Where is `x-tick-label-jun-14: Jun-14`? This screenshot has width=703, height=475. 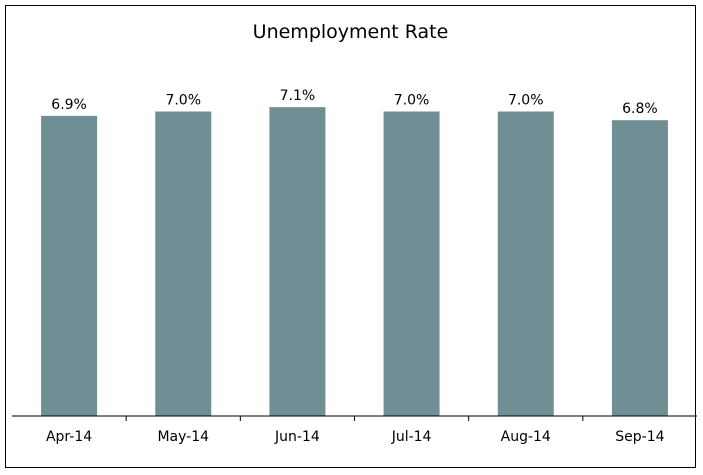
x-tick-label-jun-14: Jun-14 is located at coordinates (297, 437).